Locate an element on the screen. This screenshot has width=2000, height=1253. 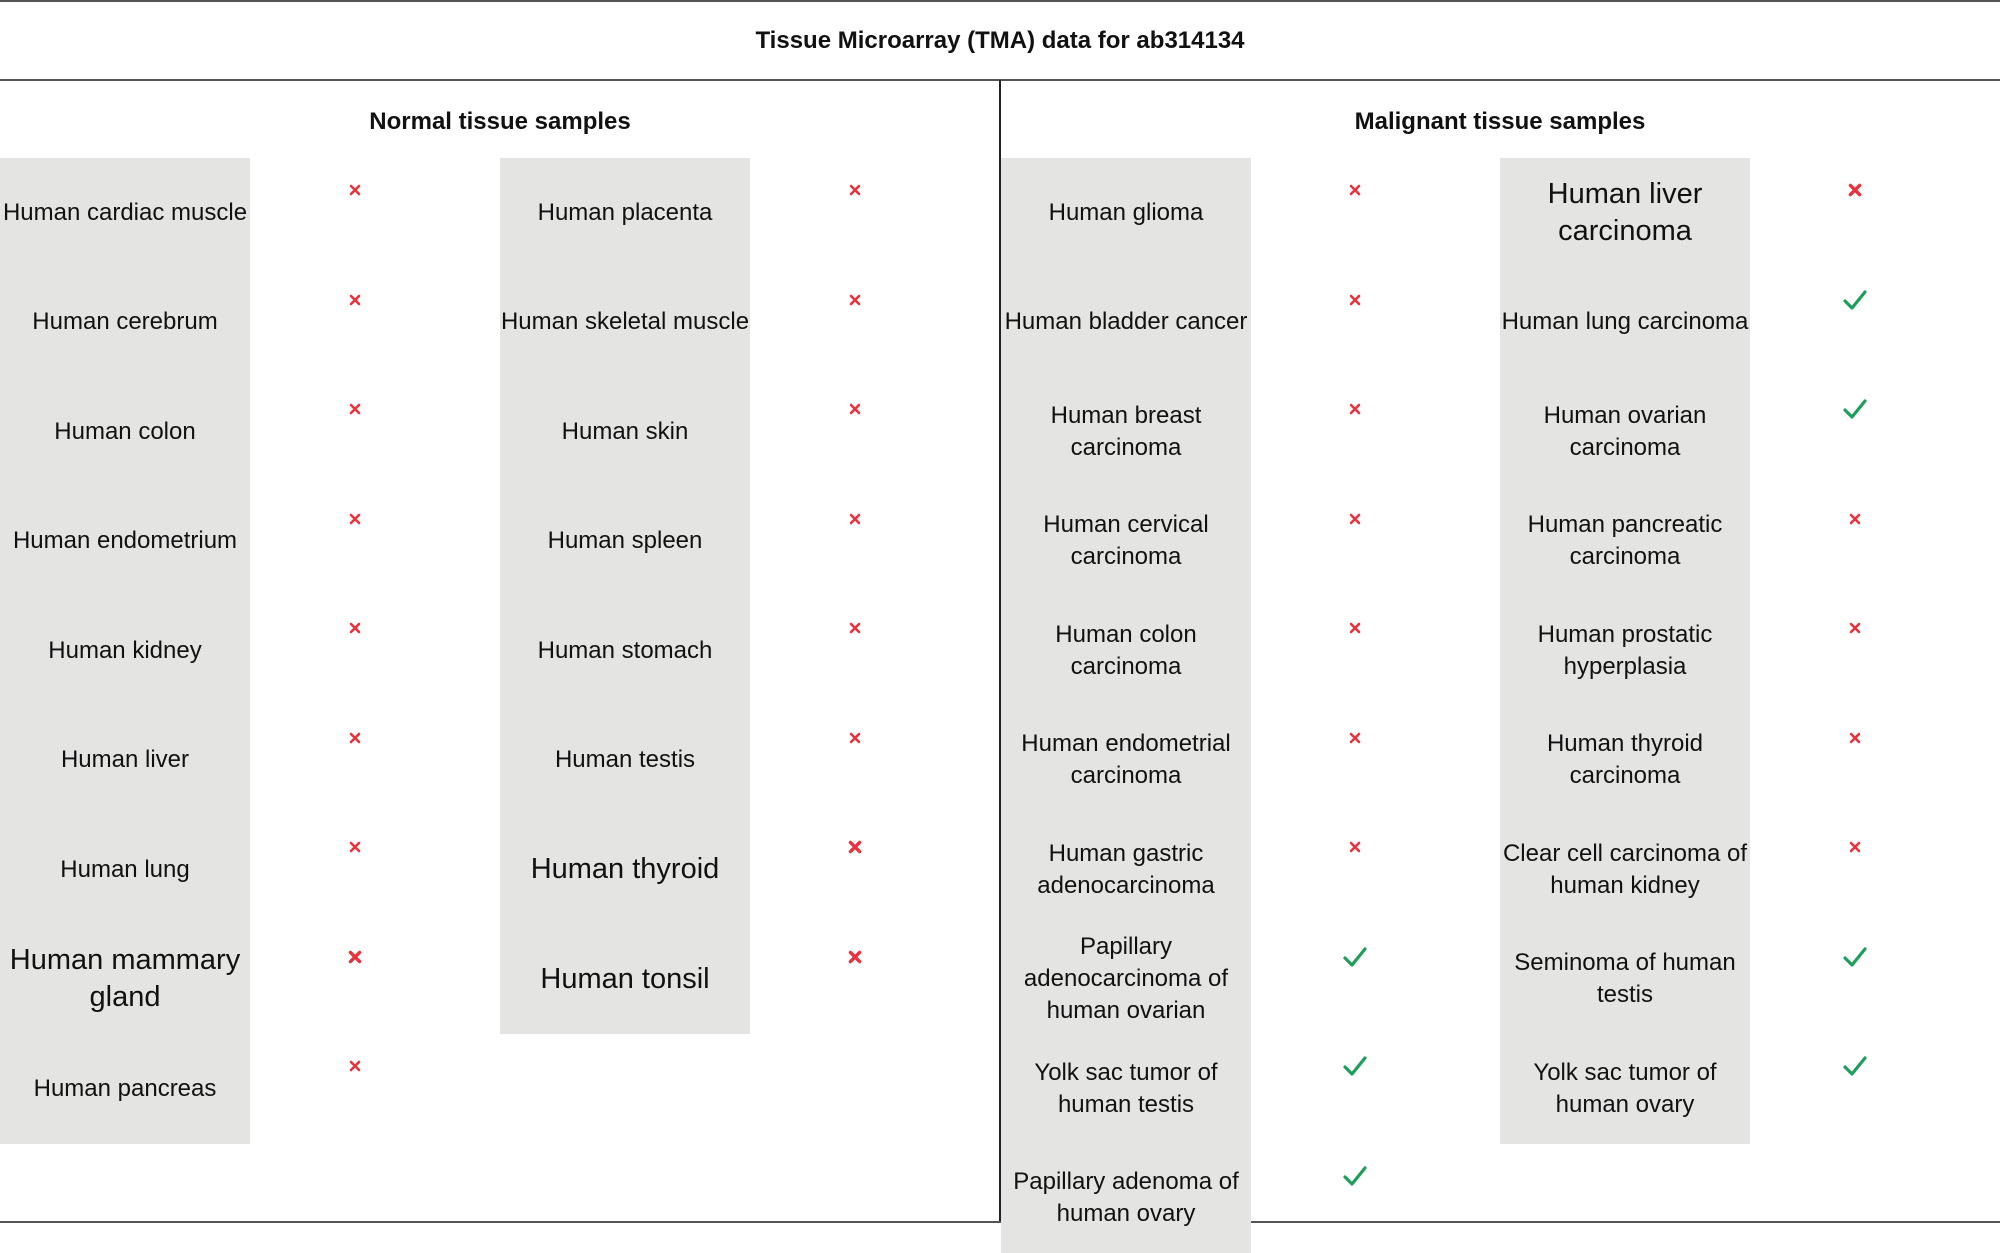
tissue-label: Human liver is located at coordinates (125, 761).